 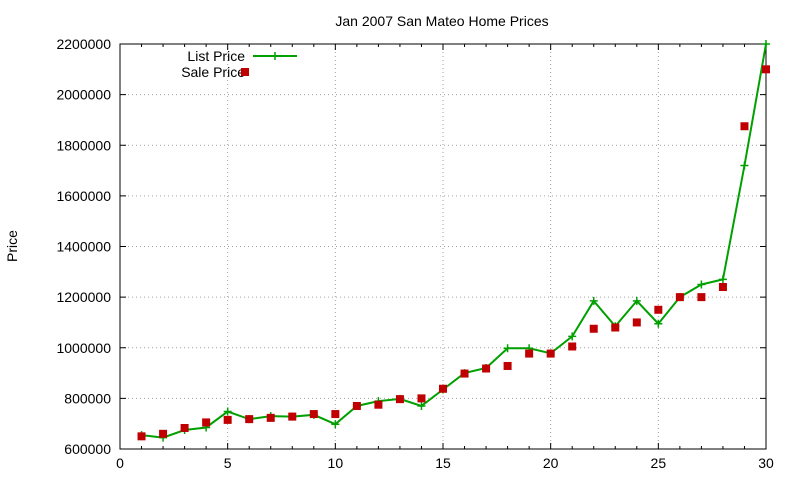 I want to click on legend-label: Sale Price, so click(x=213, y=72).